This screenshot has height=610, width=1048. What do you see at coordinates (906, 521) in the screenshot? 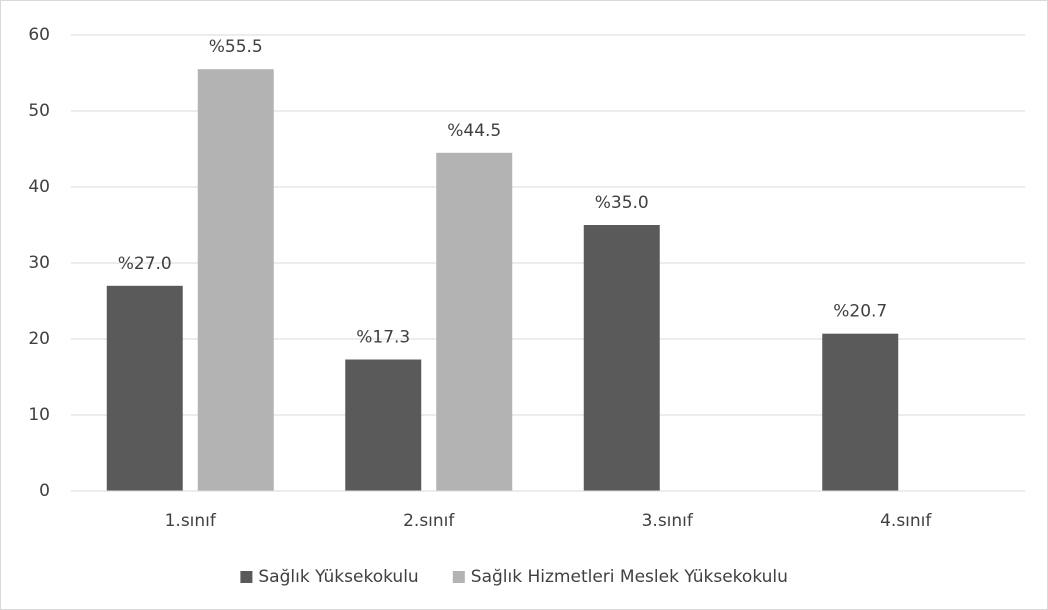
I see `x-tick-label: 4.sınıf` at bounding box center [906, 521].